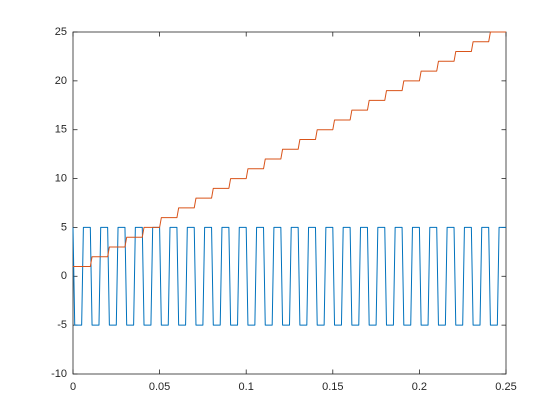 This screenshot has height=420, width=560. What do you see at coordinates (61, 32) in the screenshot?
I see `y-tick-label: 25` at bounding box center [61, 32].